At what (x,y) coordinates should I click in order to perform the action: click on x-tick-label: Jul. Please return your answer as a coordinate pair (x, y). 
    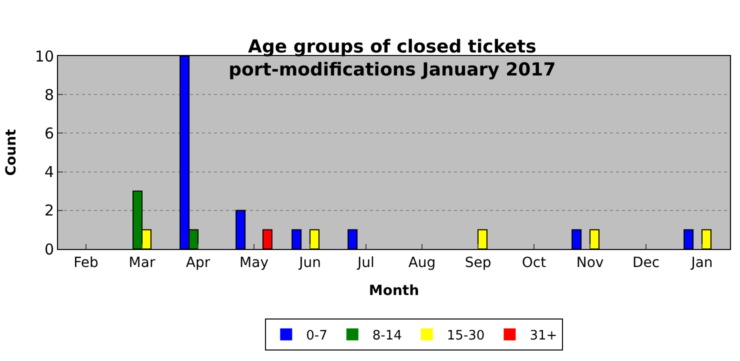
    Looking at the image, I should click on (365, 262).